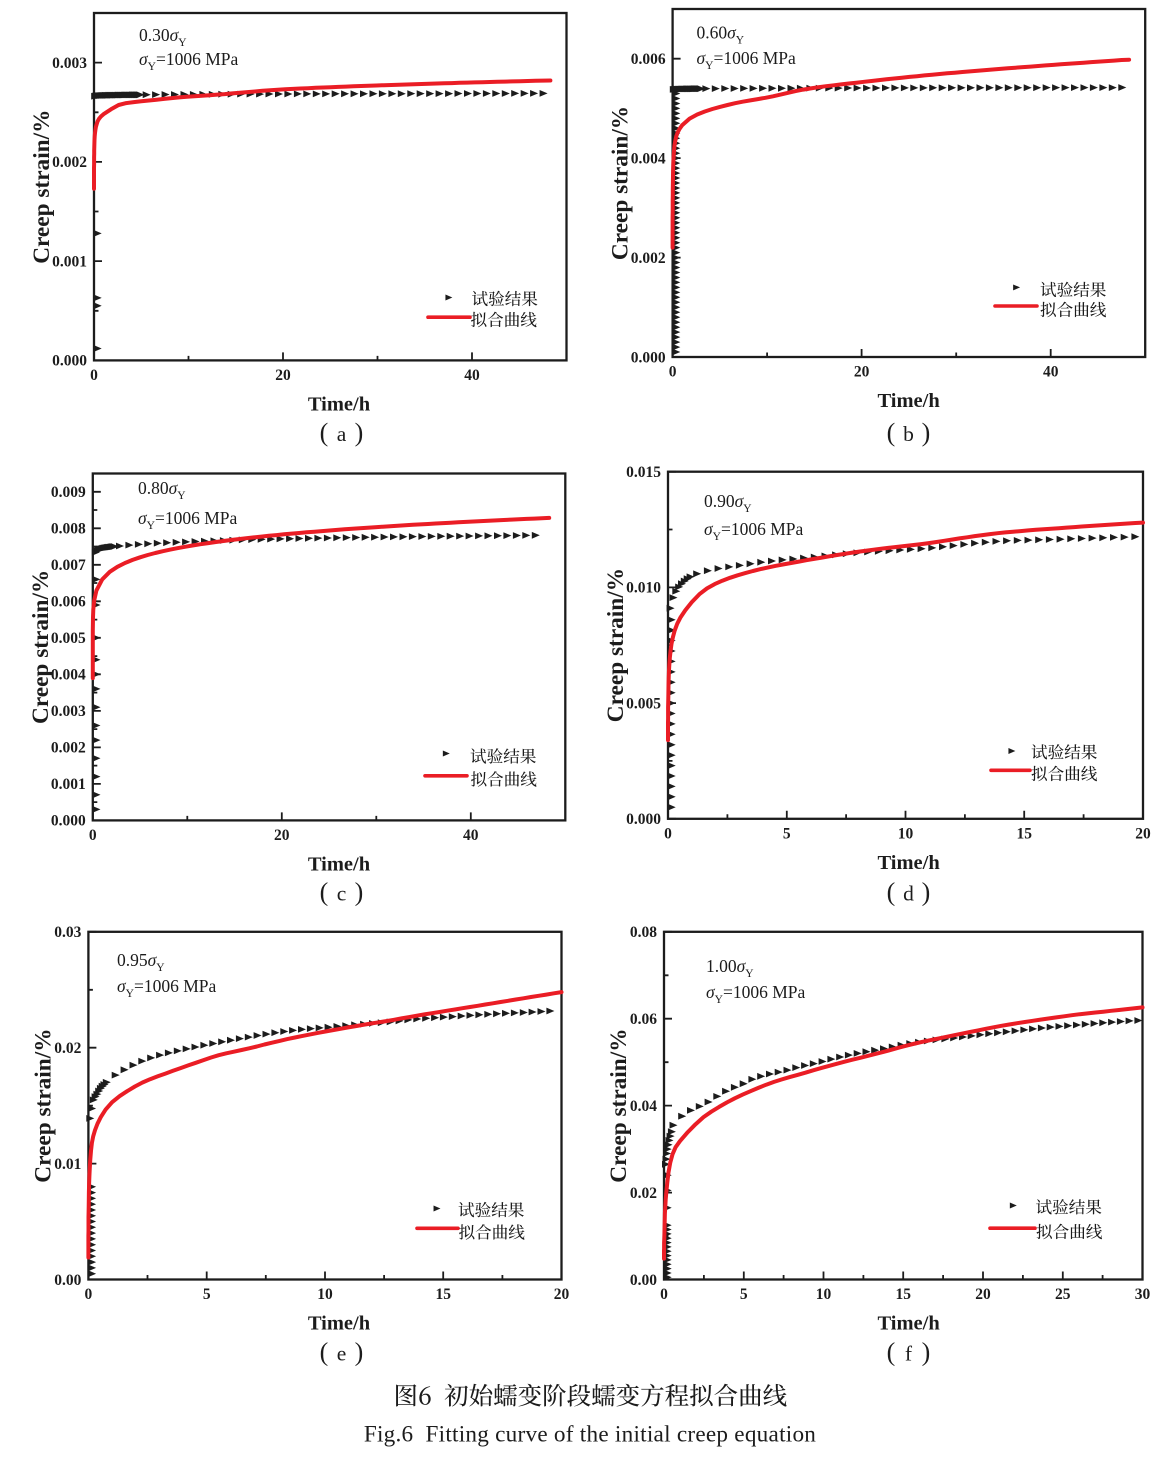  I want to click on svg-text: 25, so click(1063, 1294).